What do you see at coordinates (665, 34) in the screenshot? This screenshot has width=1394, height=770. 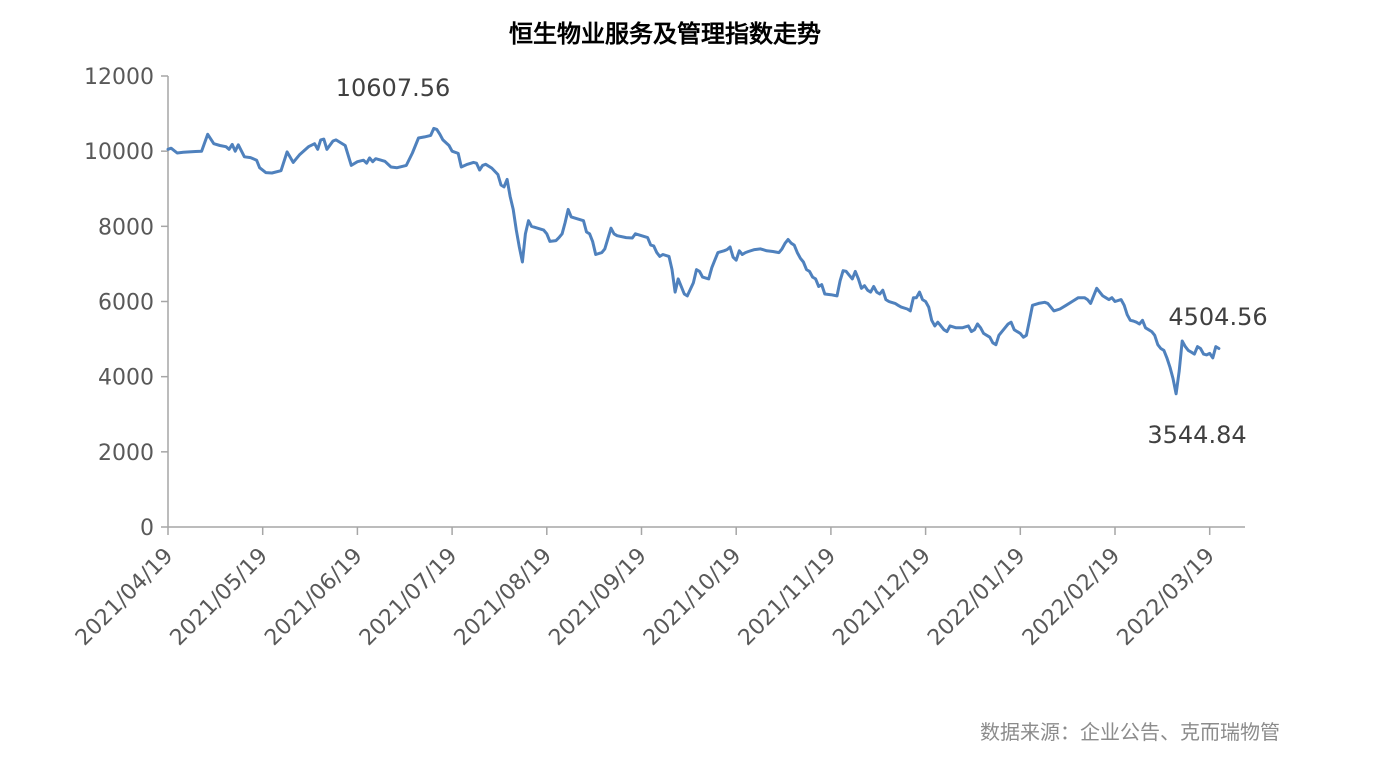 I see `chart-title: 恒生物业服务及管理指数走势` at bounding box center [665, 34].